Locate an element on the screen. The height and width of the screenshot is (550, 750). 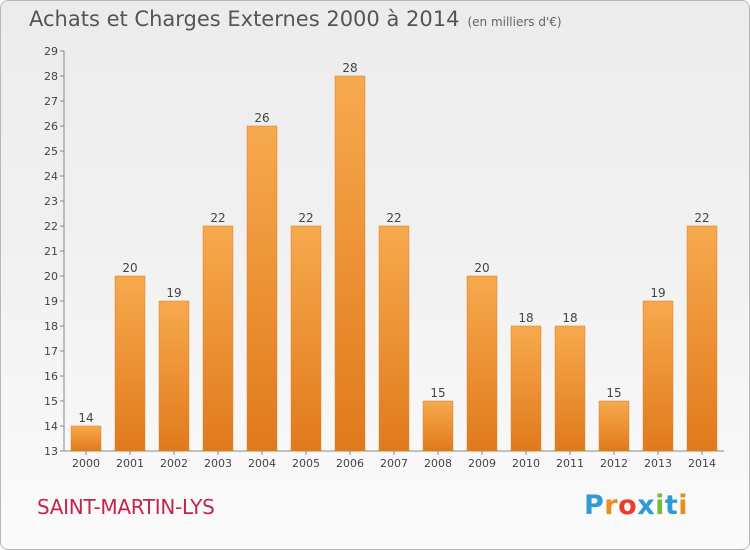
x-tick-label: 2011 is located at coordinates (570, 463).